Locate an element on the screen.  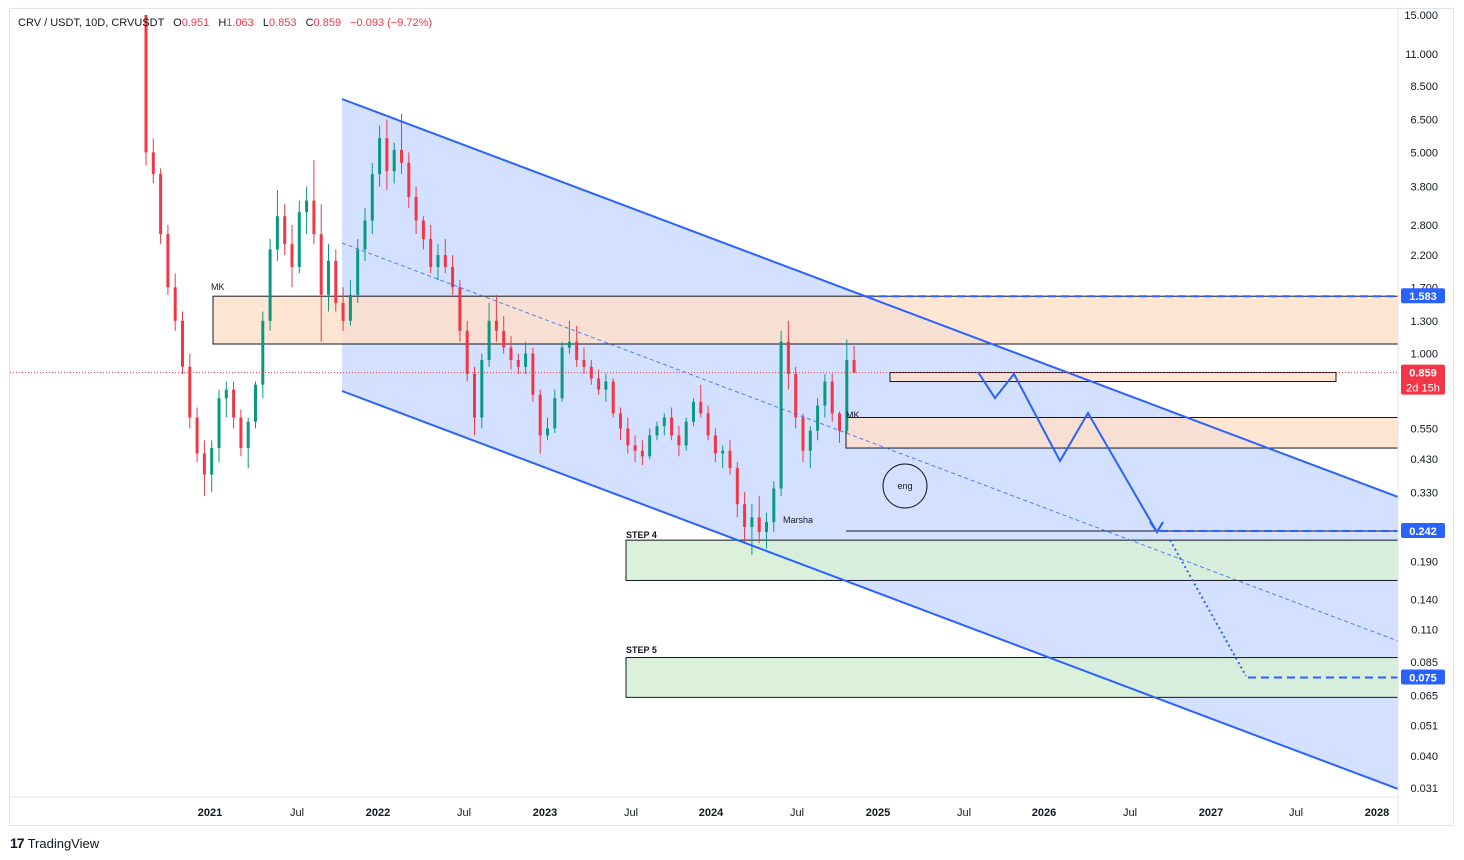
high-label: H is located at coordinates (222, 23).